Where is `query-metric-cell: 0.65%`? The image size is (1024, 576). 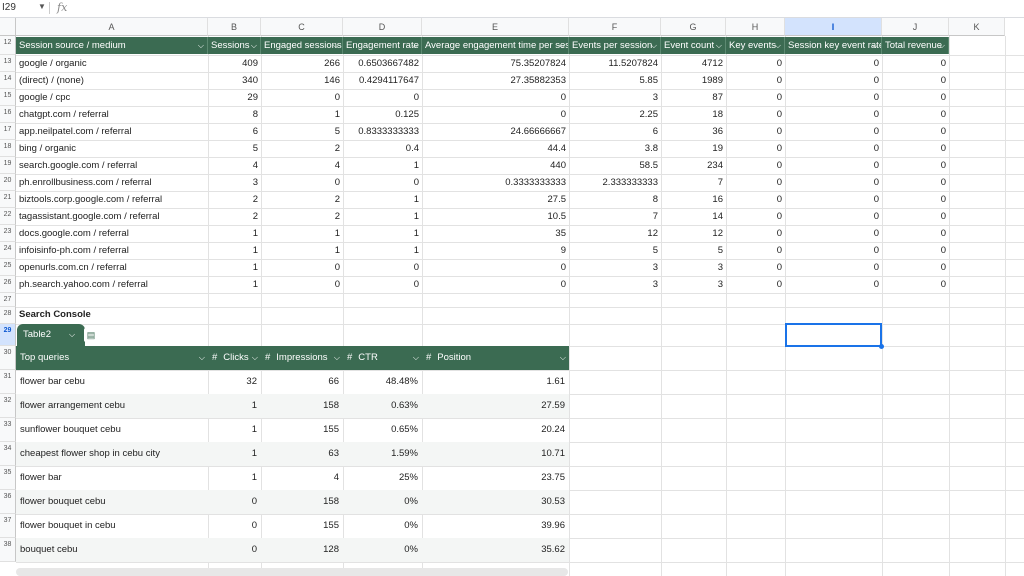
query-metric-cell: 0.65% is located at coordinates (404, 429).